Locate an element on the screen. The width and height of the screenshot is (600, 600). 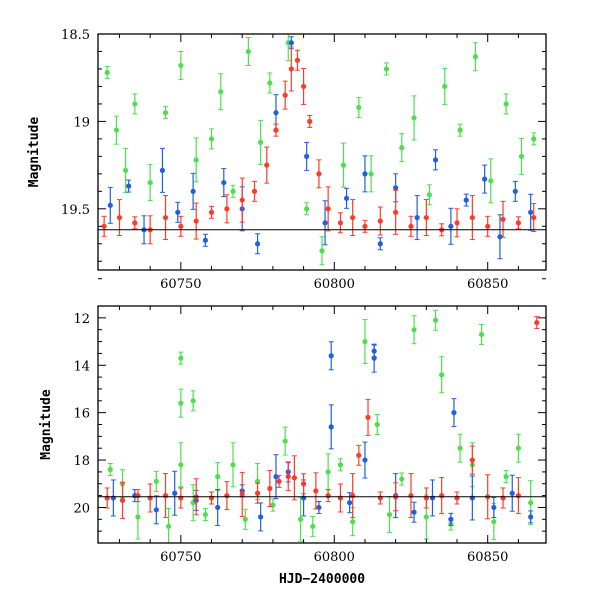
y-tick-label: 19 is located at coordinates (81, 122).